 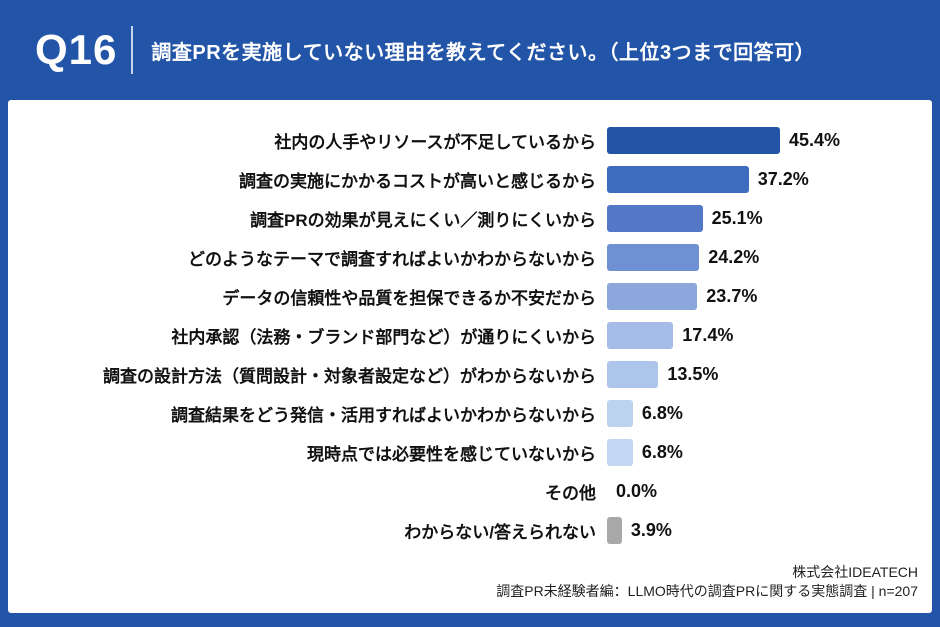 I want to click on chart-row: 調査結果をどう発信・活用すればよいかわからないから 6.8%, so click(x=470, y=413).